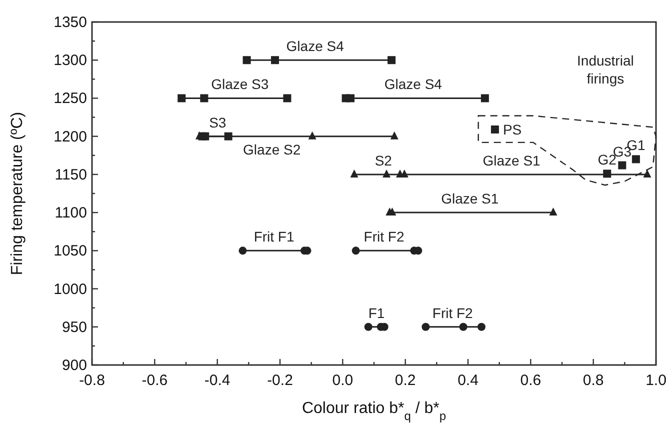 Image resolution: width=666 pixels, height=423 pixels. What do you see at coordinates (74, 327) in the screenshot?
I see `y-tick-label: 950` at bounding box center [74, 327].